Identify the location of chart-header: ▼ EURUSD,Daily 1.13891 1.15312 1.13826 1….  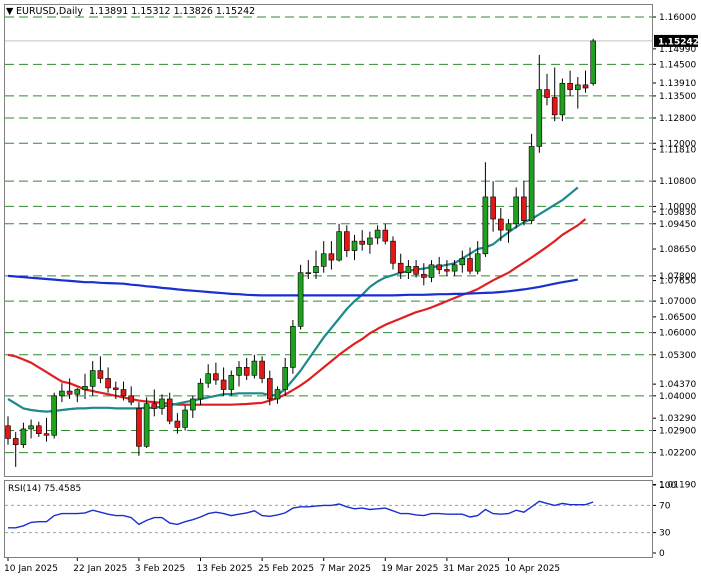
(130, 11).